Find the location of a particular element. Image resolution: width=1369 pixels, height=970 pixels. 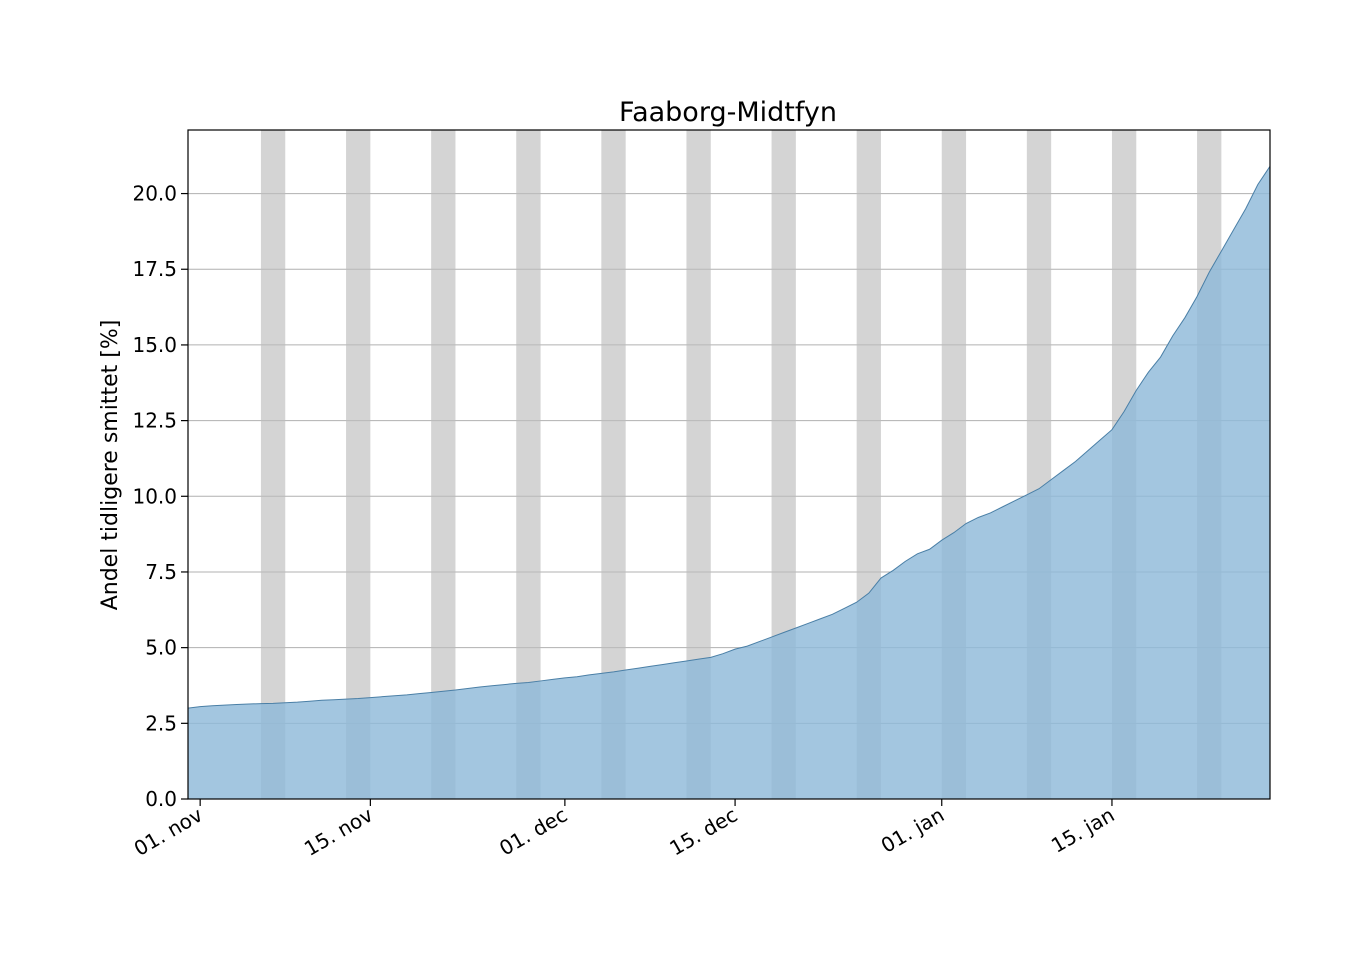

x-tick-label-0: 01. nov is located at coordinates (168, 831).